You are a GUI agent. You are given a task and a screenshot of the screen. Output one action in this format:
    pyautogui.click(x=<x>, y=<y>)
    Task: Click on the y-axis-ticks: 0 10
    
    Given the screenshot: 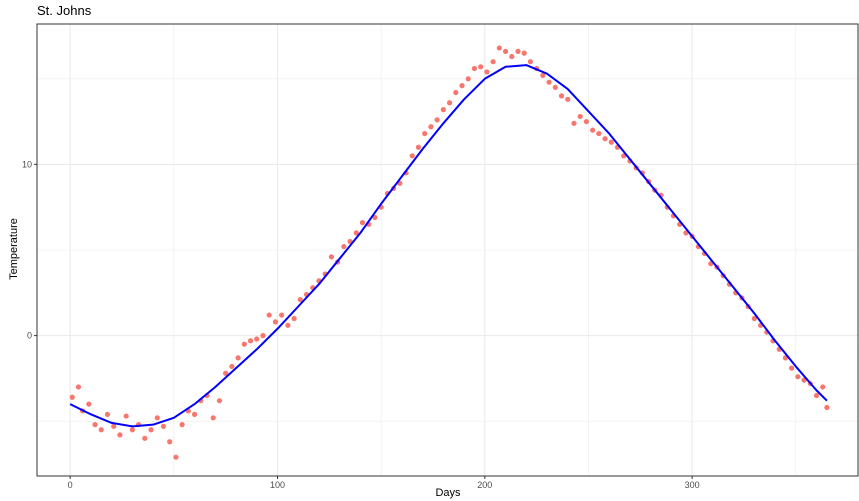 What is the action you would take?
    pyautogui.click(x=29, y=250)
    